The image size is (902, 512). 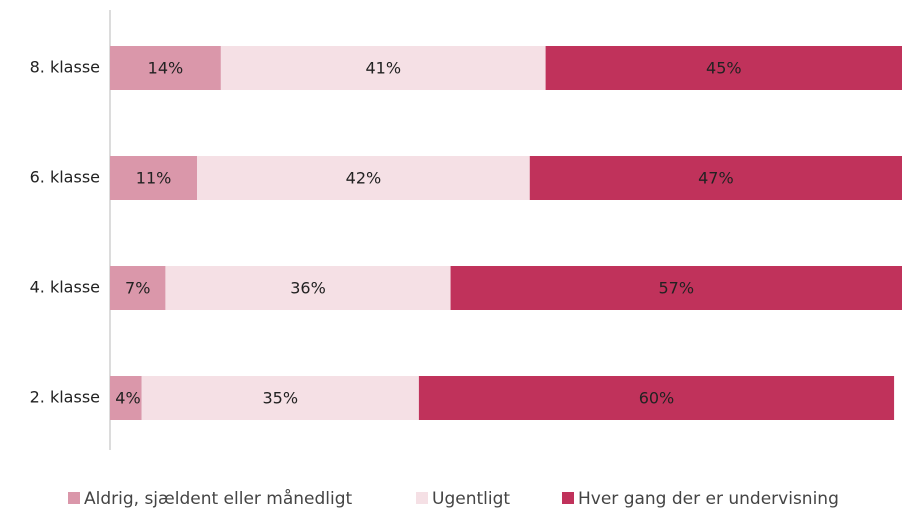 I want to click on data-label: 14%, so click(x=166, y=68).